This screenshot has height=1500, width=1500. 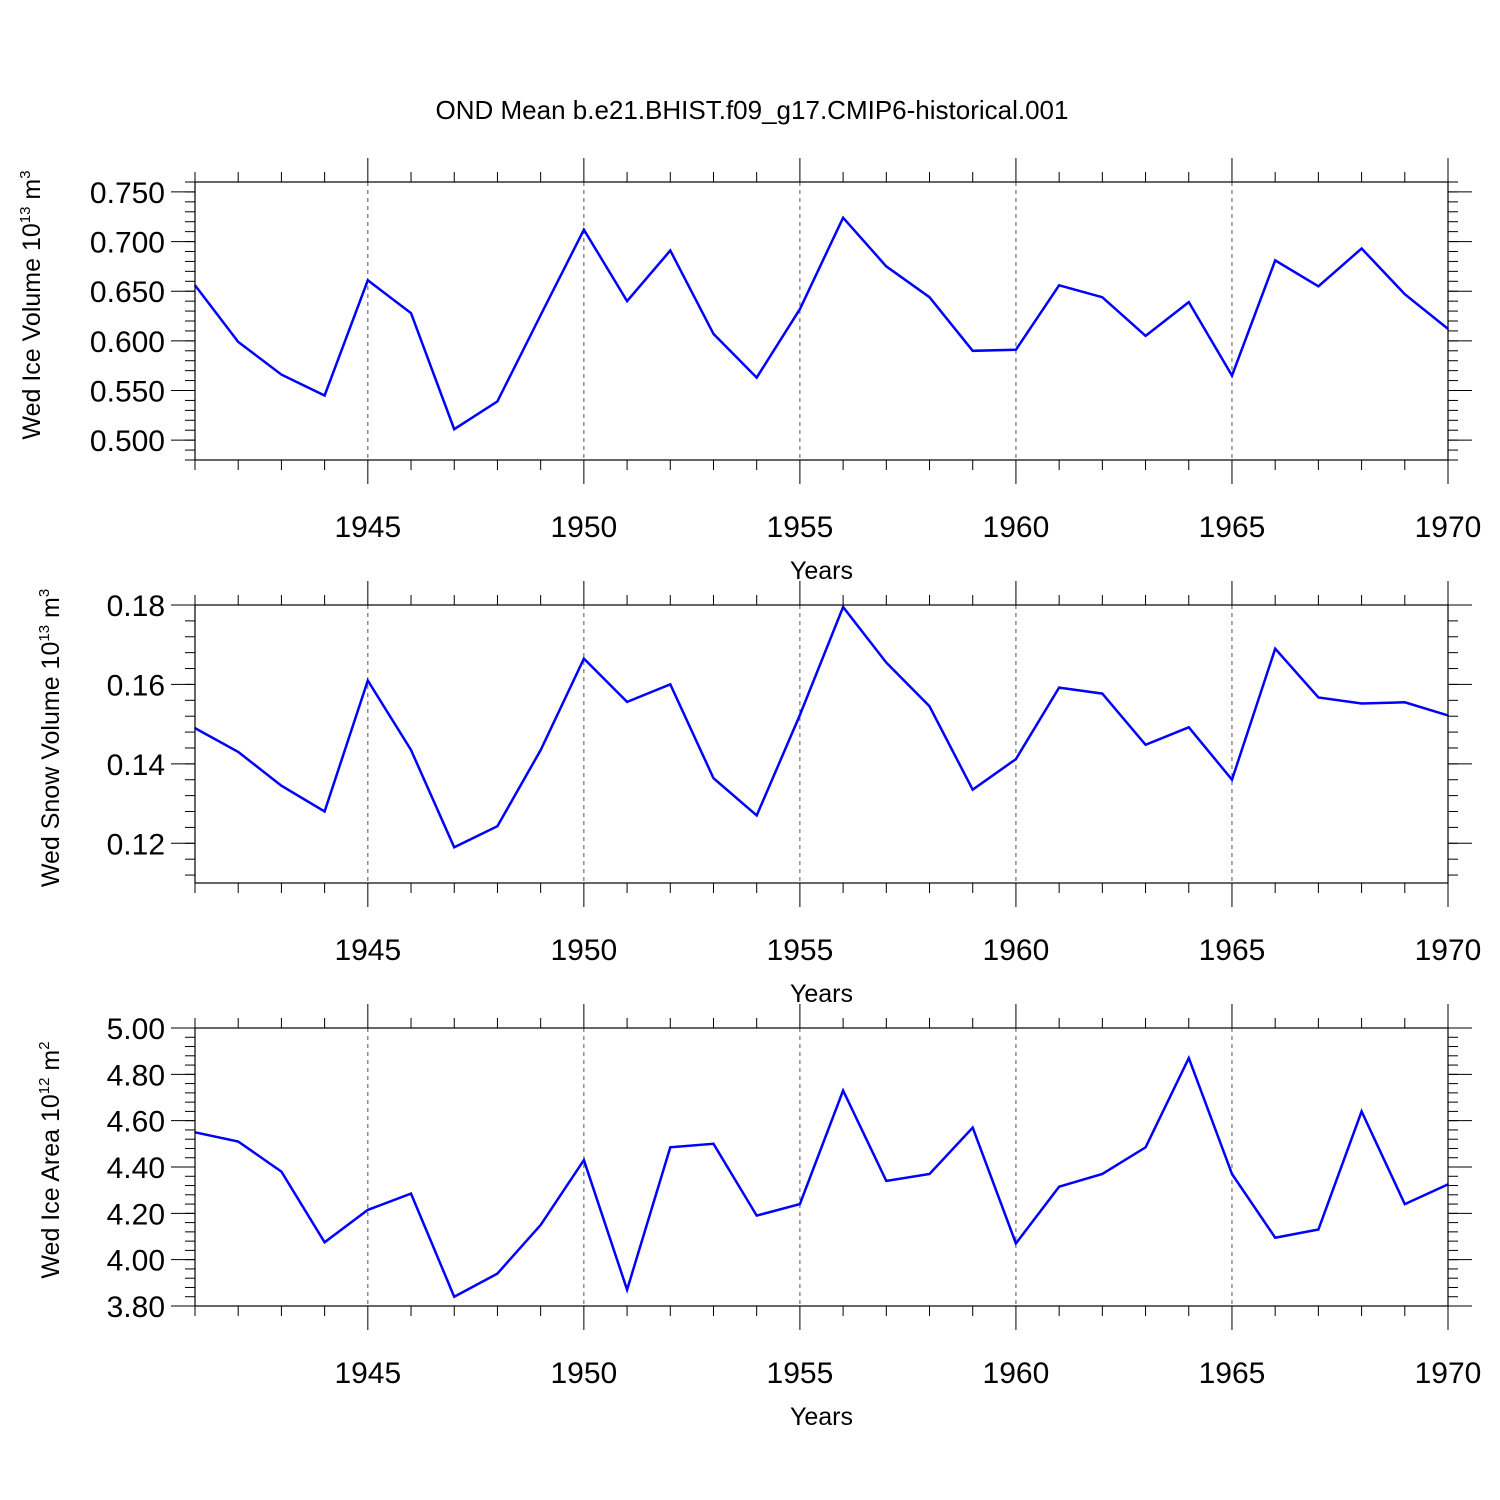 What do you see at coordinates (50, 738) in the screenshot?
I see `y-axis-title: Wed Snow Volume 1013 m3` at bounding box center [50, 738].